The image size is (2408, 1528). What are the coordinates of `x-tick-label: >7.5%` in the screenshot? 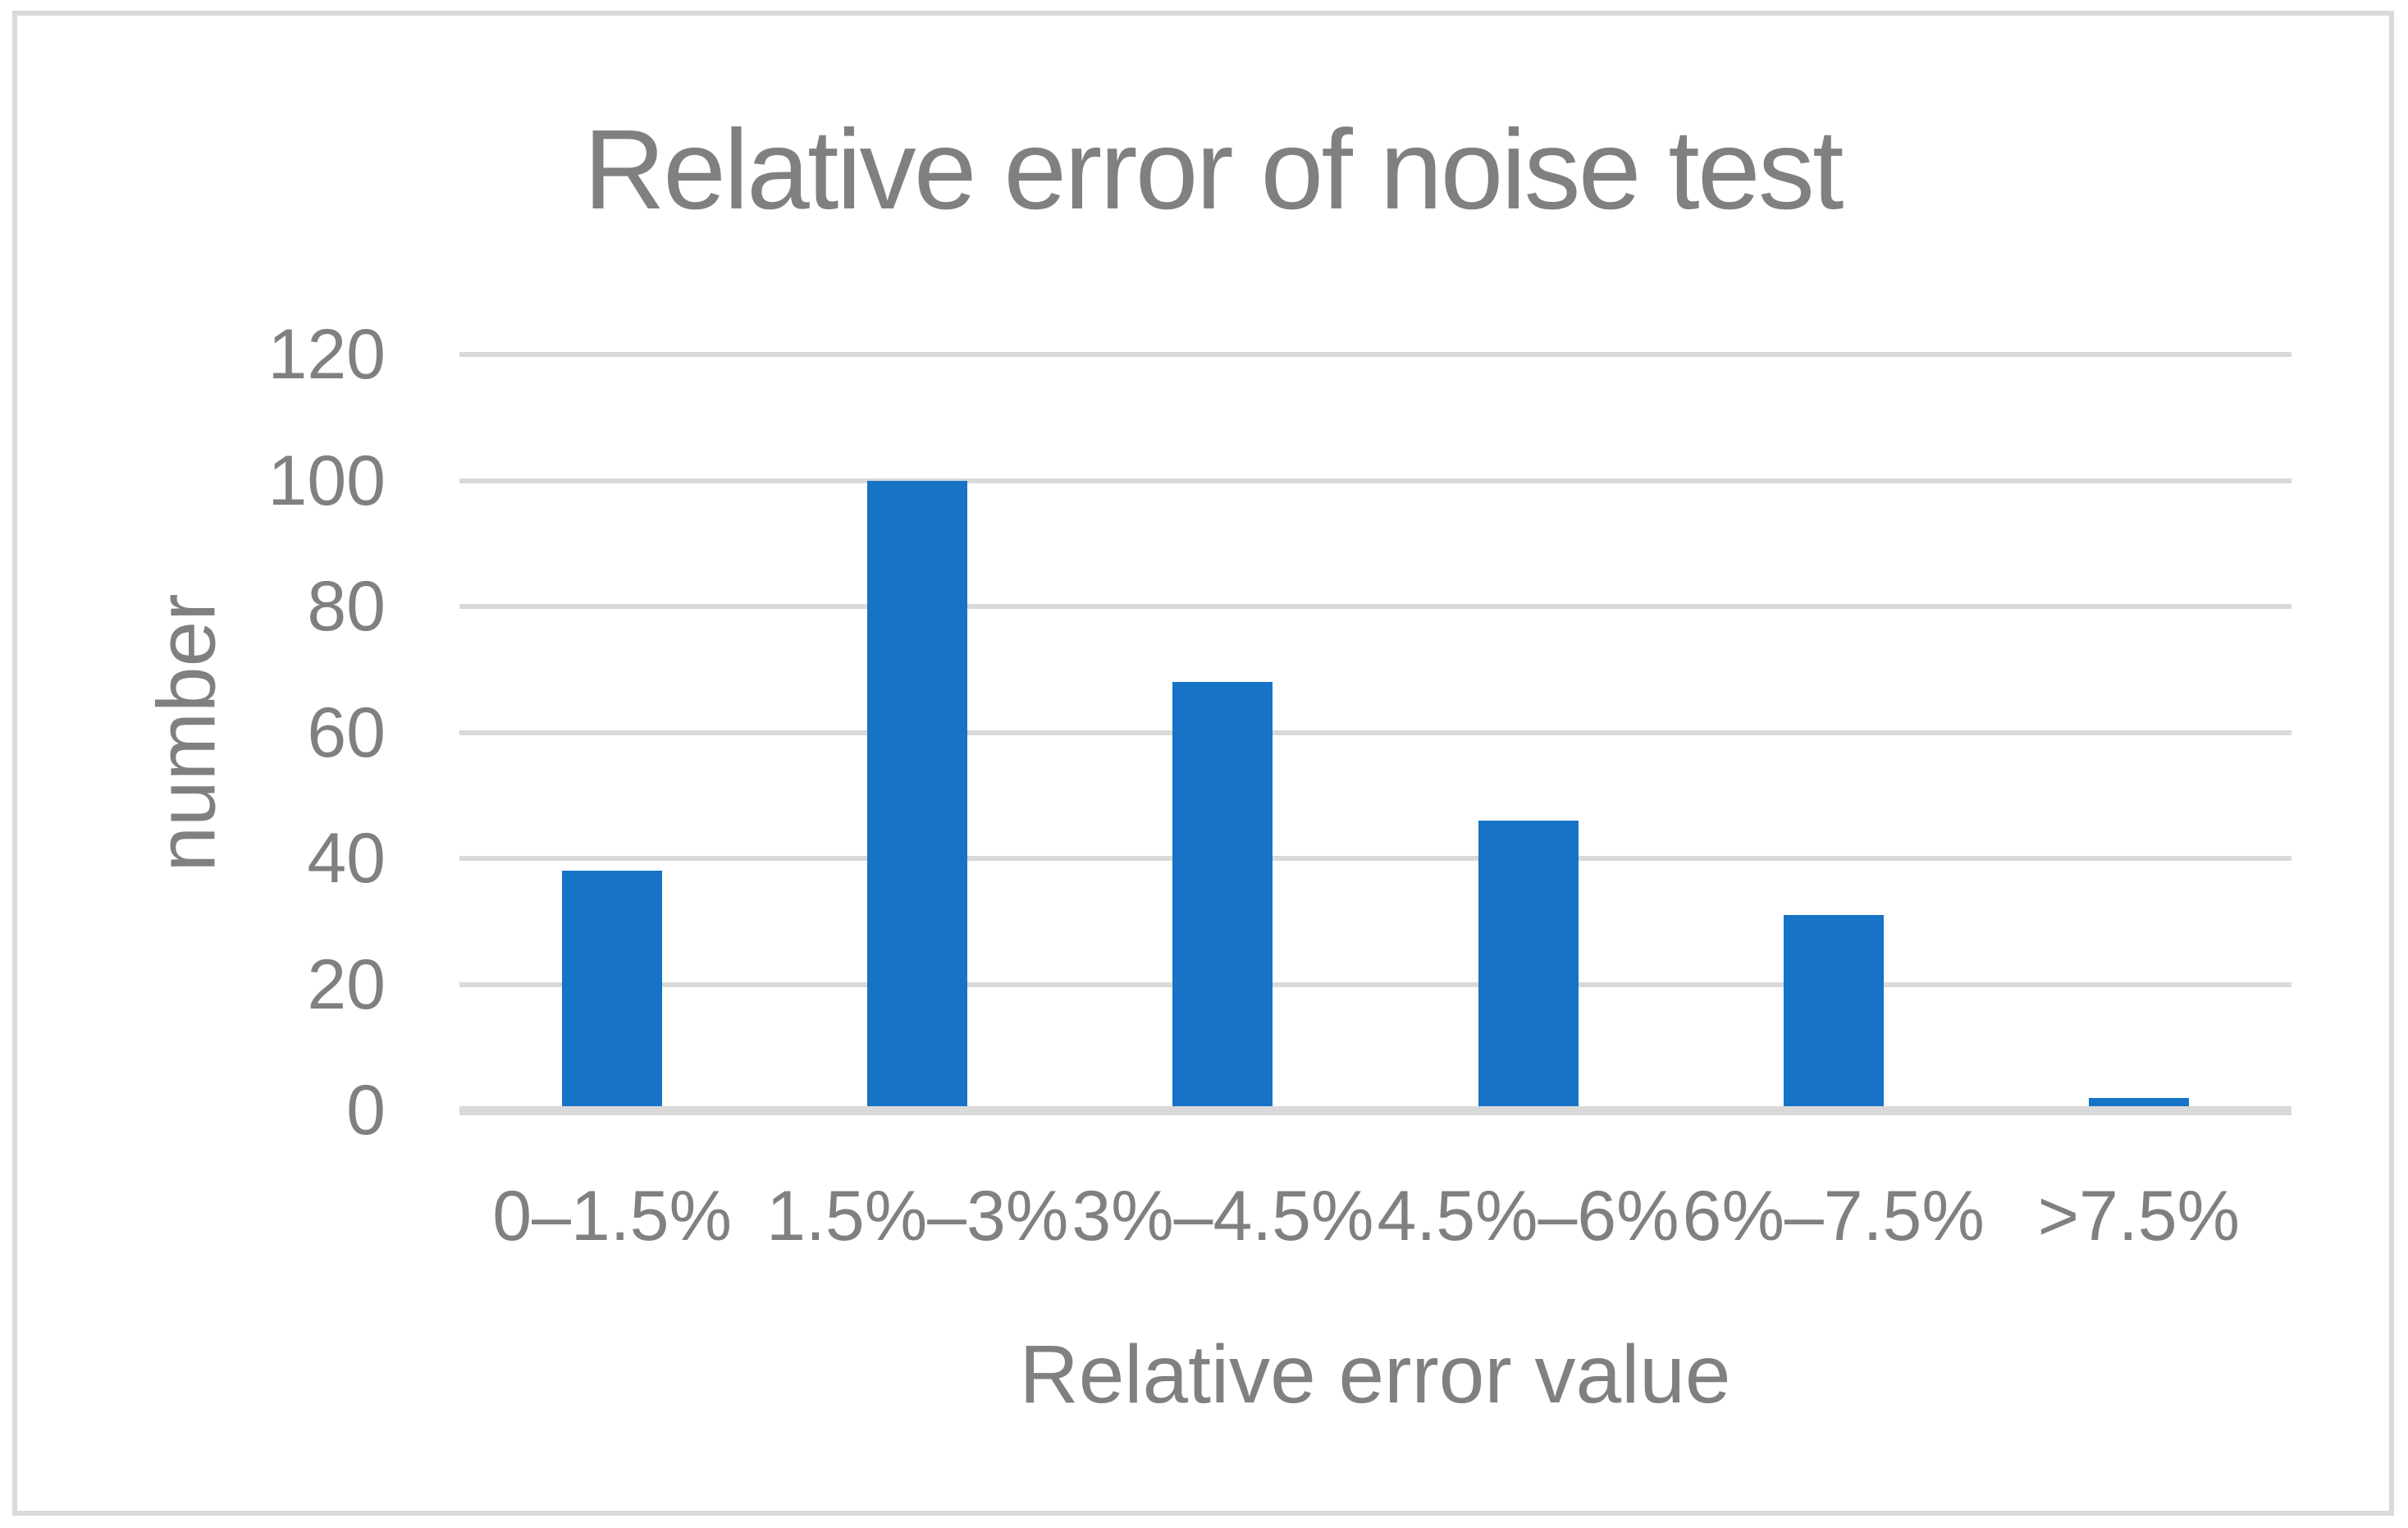 It's located at (2139, 1216).